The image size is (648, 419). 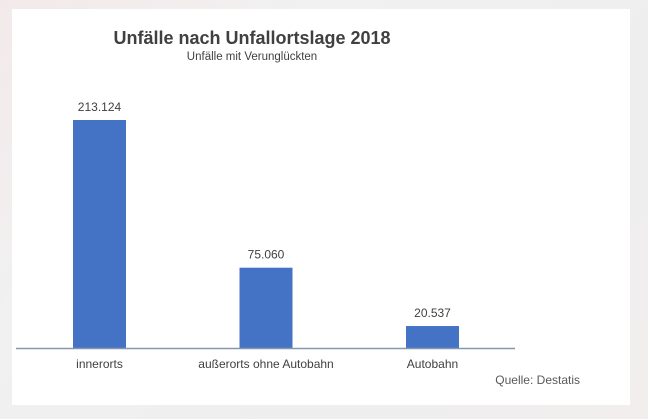 What do you see at coordinates (537, 380) in the screenshot?
I see `source-note: Quelle: Destatis` at bounding box center [537, 380].